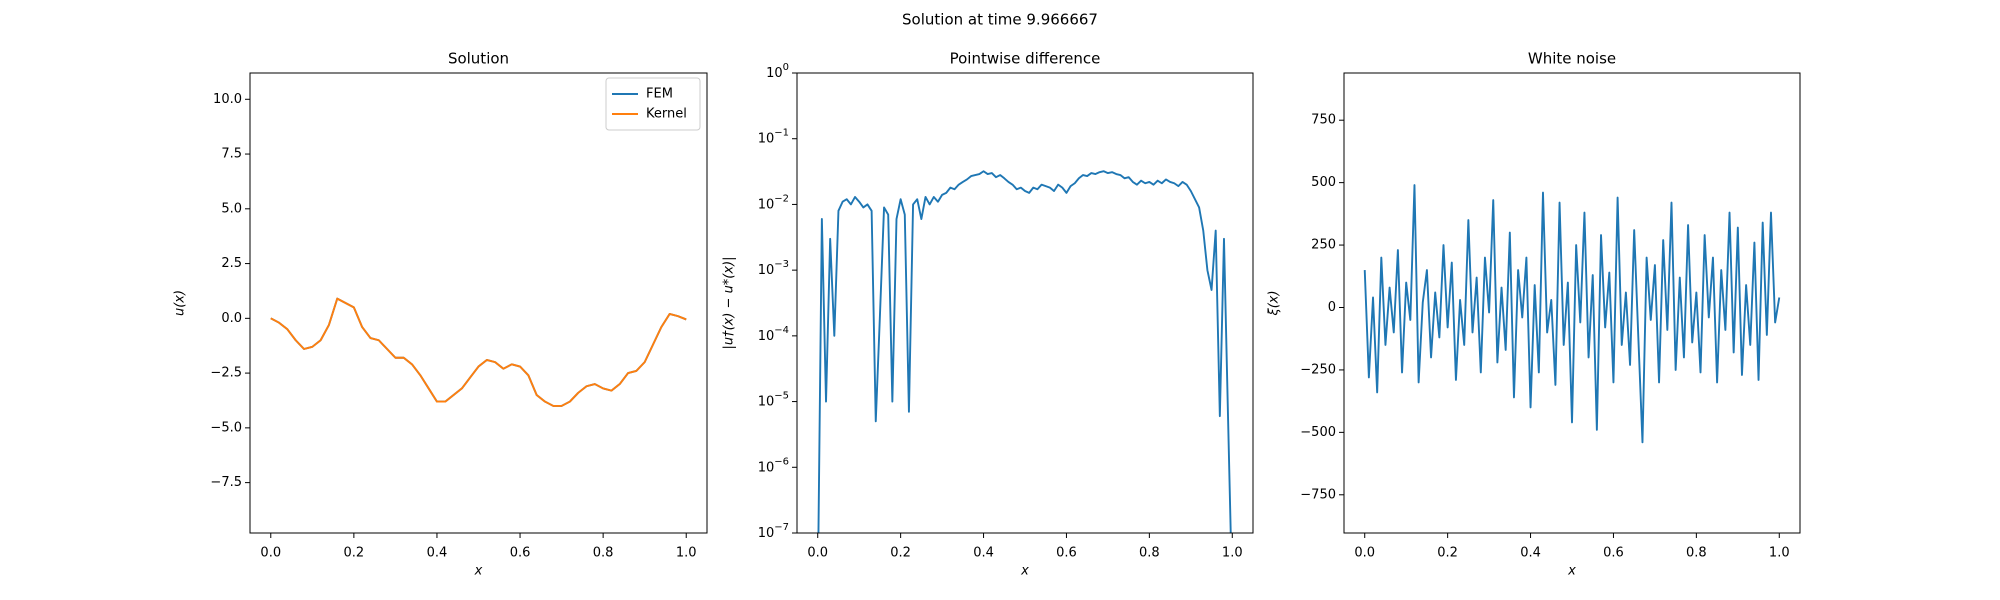 Image resolution: width=2000 pixels, height=600 pixels. What do you see at coordinates (478, 59) in the screenshot?
I see `axes-title: Solution` at bounding box center [478, 59].